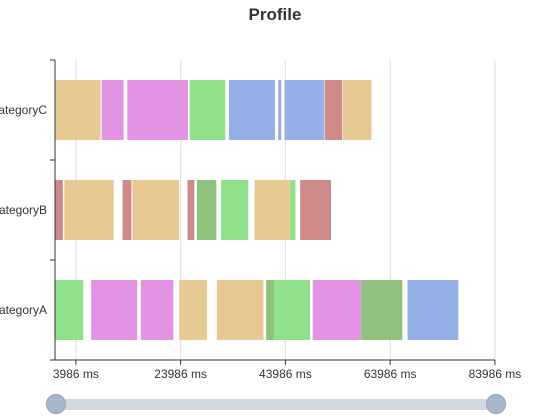 The image size is (550, 420). What do you see at coordinates (390, 374) in the screenshot?
I see `x-tick-label: 63986 ms` at bounding box center [390, 374].